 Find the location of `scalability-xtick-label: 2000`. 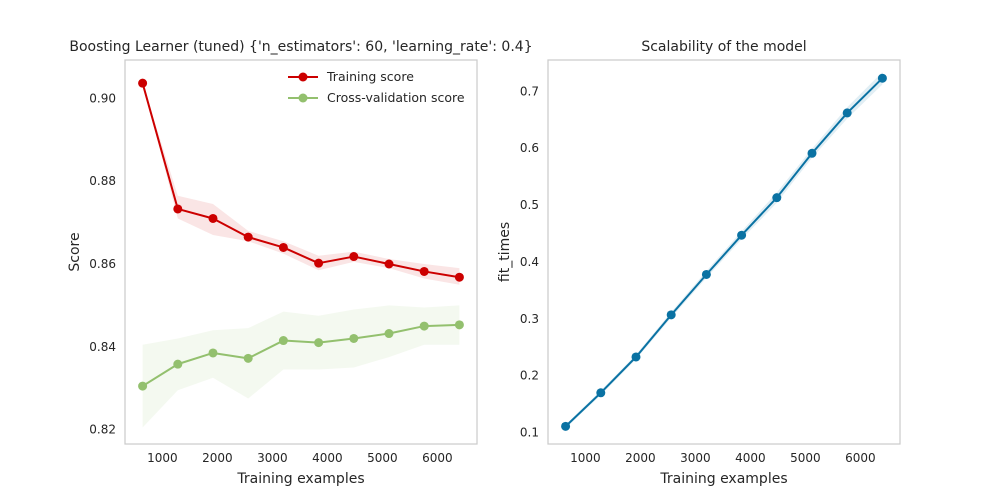

scalability-xtick-label: 2000 is located at coordinates (640, 458).